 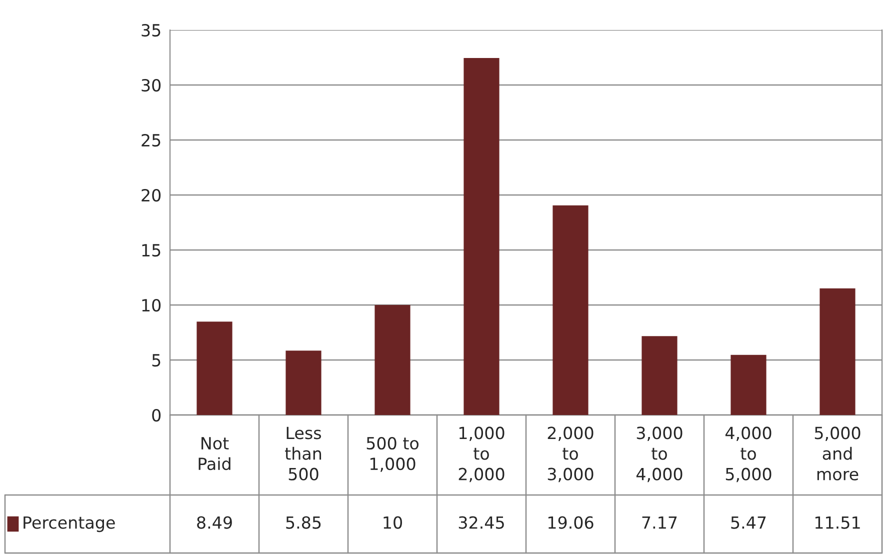 What do you see at coordinates (748, 454) in the screenshot?
I see `x-tick-label: 4,000 to 5,000` at bounding box center [748, 454].